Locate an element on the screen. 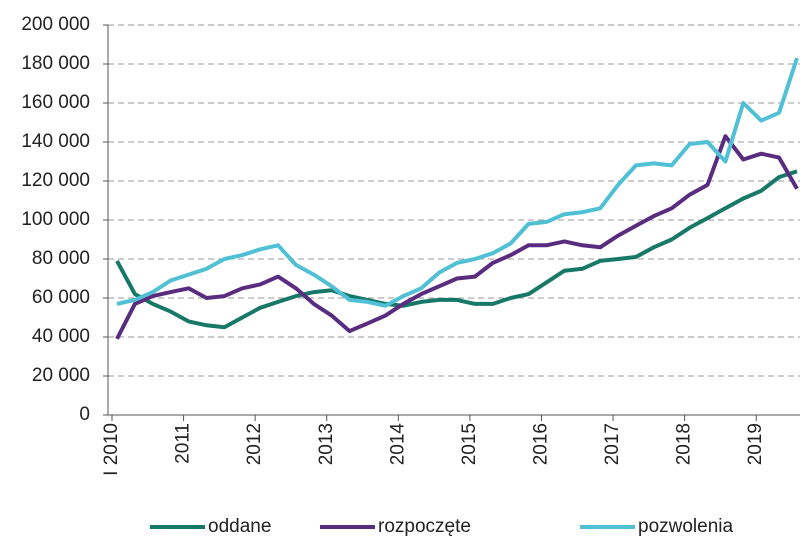 This screenshot has height=543, width=803. x-tick-label: 2017 is located at coordinates (612, 444).